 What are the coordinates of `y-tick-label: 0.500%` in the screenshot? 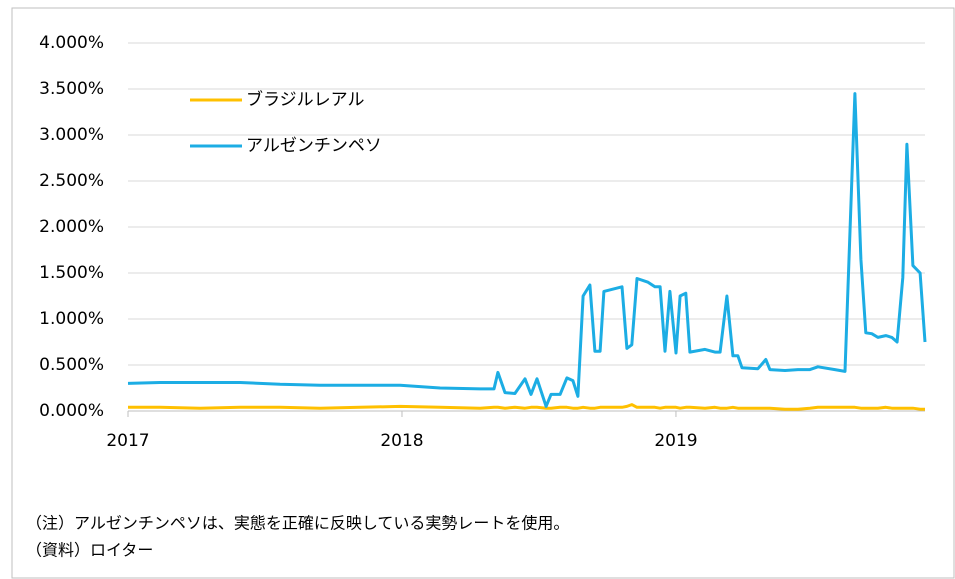 It's located at (71, 365).